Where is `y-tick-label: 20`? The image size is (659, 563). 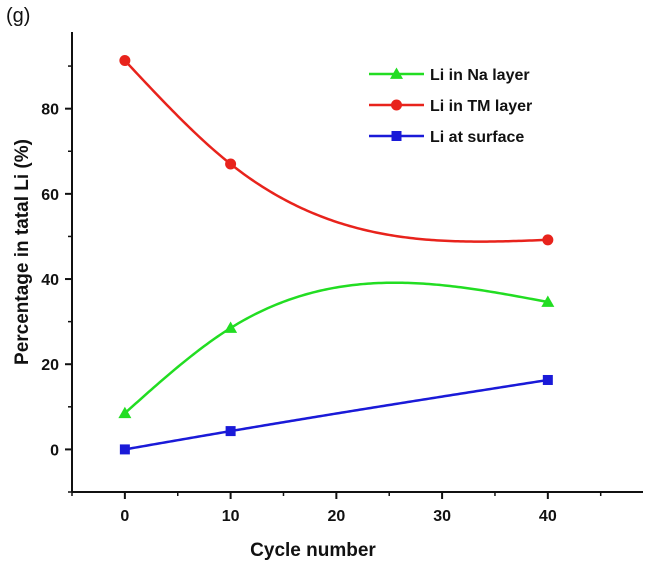
y-tick-label: 20 is located at coordinates (50, 365).